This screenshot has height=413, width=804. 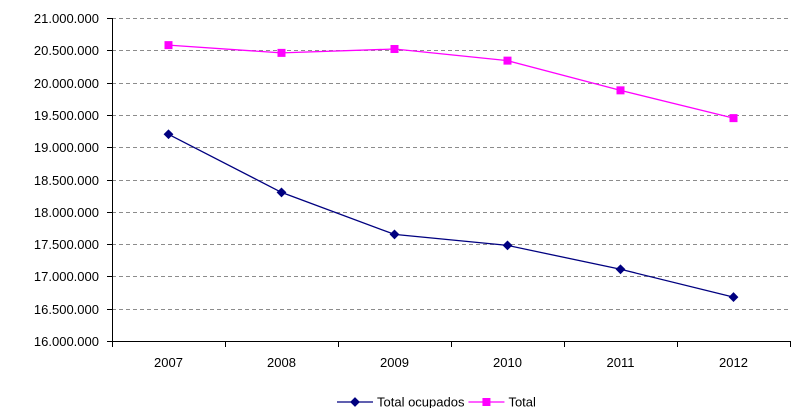 What do you see at coordinates (733, 362) in the screenshot?
I see `x-tick-label: 2012` at bounding box center [733, 362].